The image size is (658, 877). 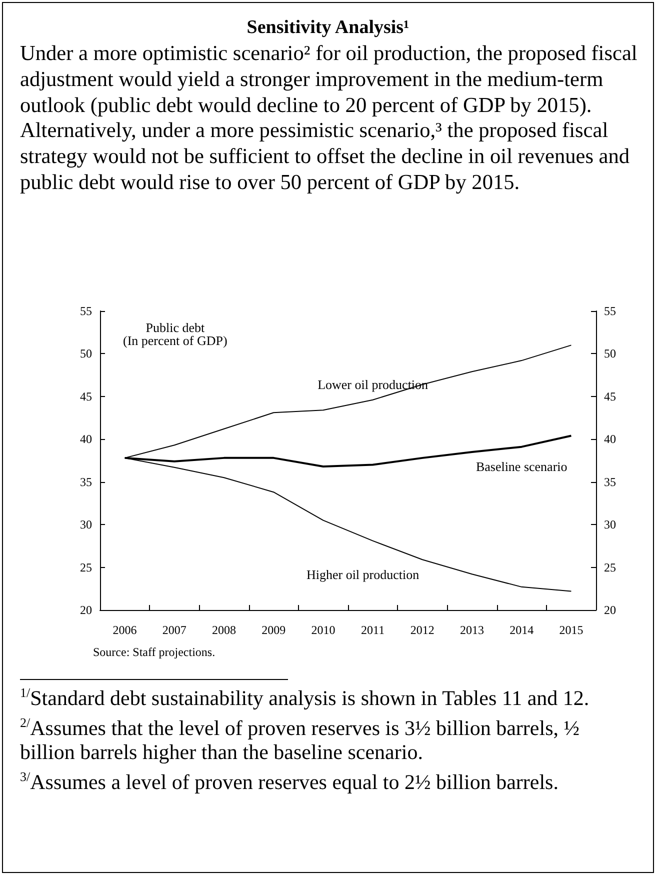 I want to click on chart-title: Sensitivity Analysis¹, so click(x=328, y=28).